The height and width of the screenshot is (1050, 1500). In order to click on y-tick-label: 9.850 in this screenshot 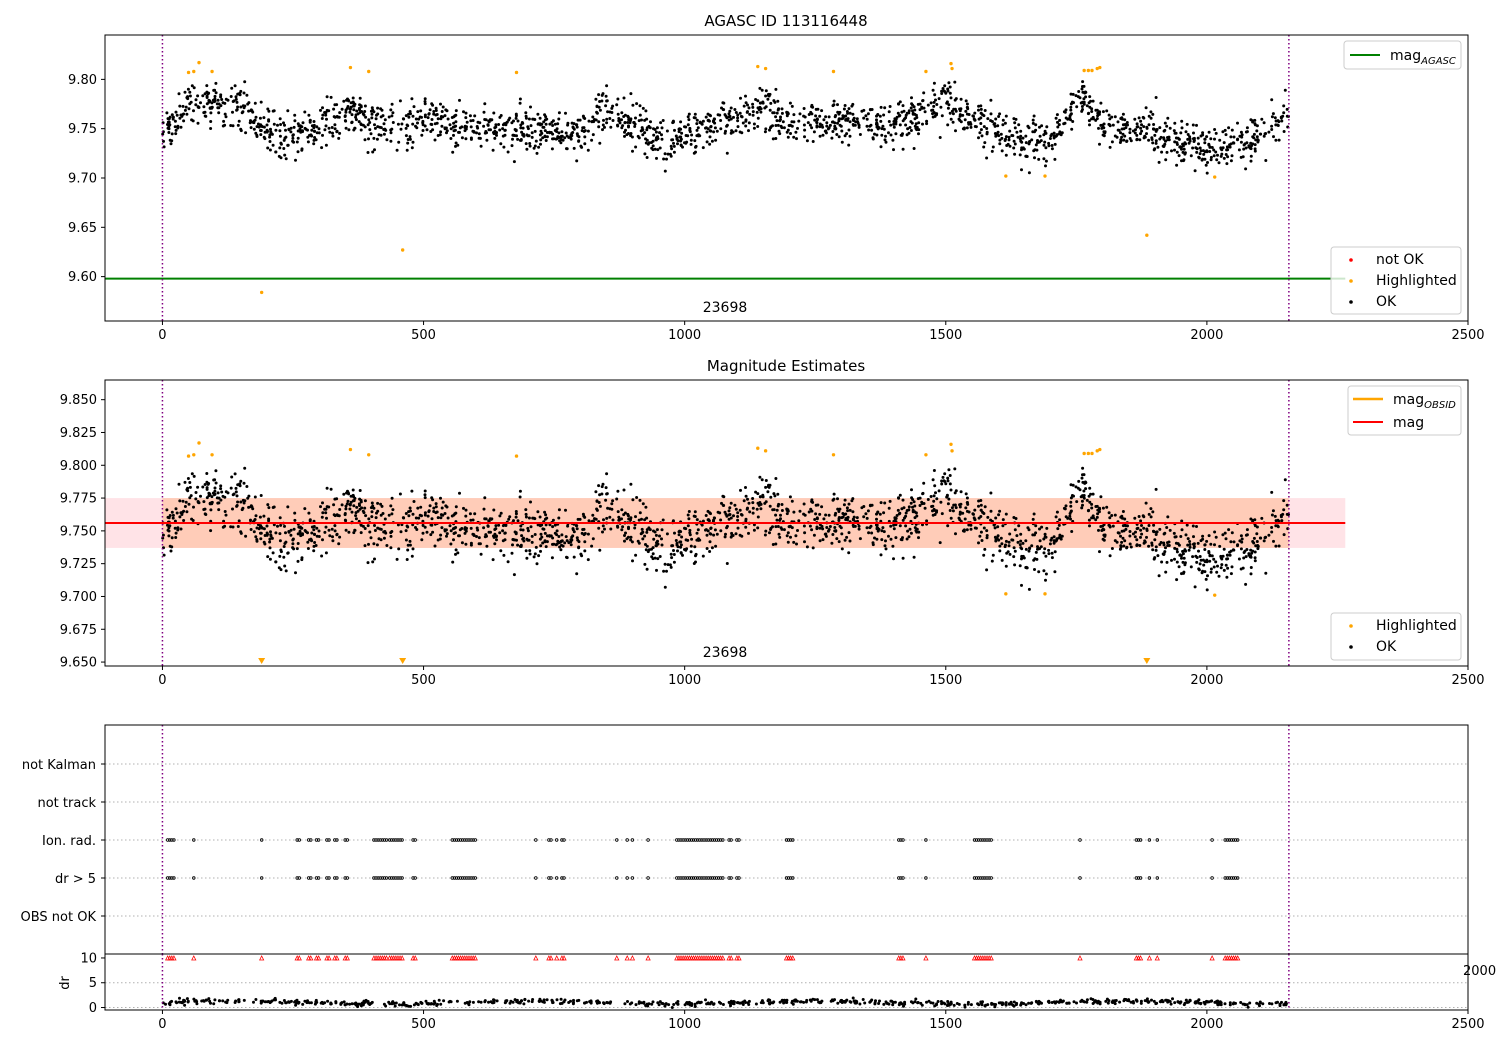, I will do `click(78, 400)`.